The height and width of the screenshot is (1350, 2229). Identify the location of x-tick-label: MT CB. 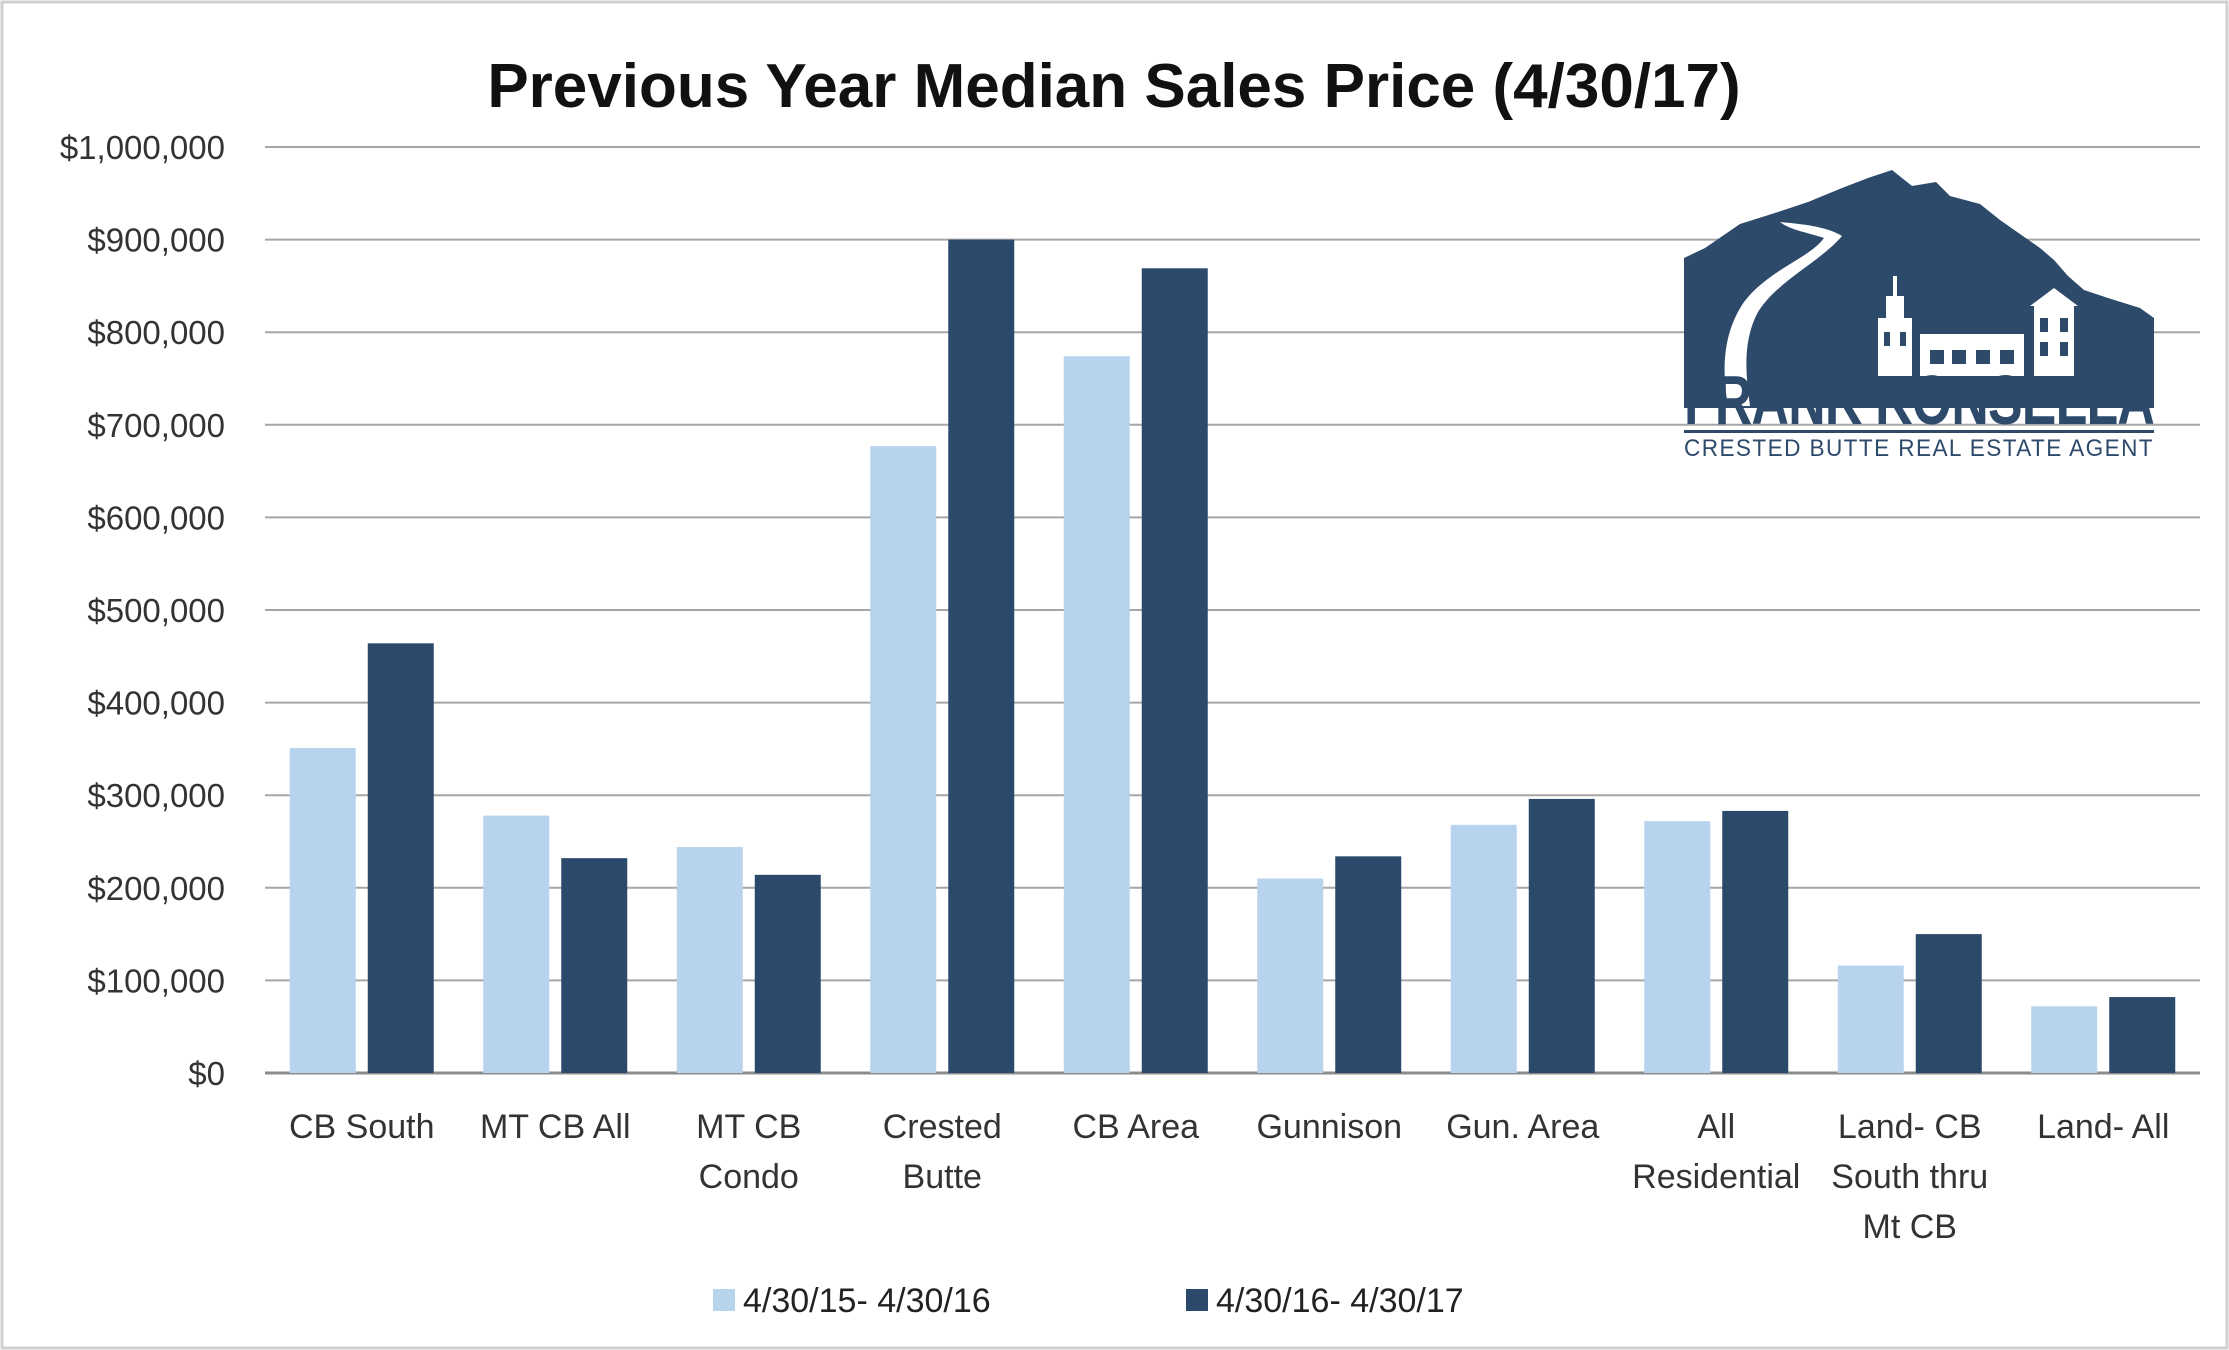
(748, 1127).